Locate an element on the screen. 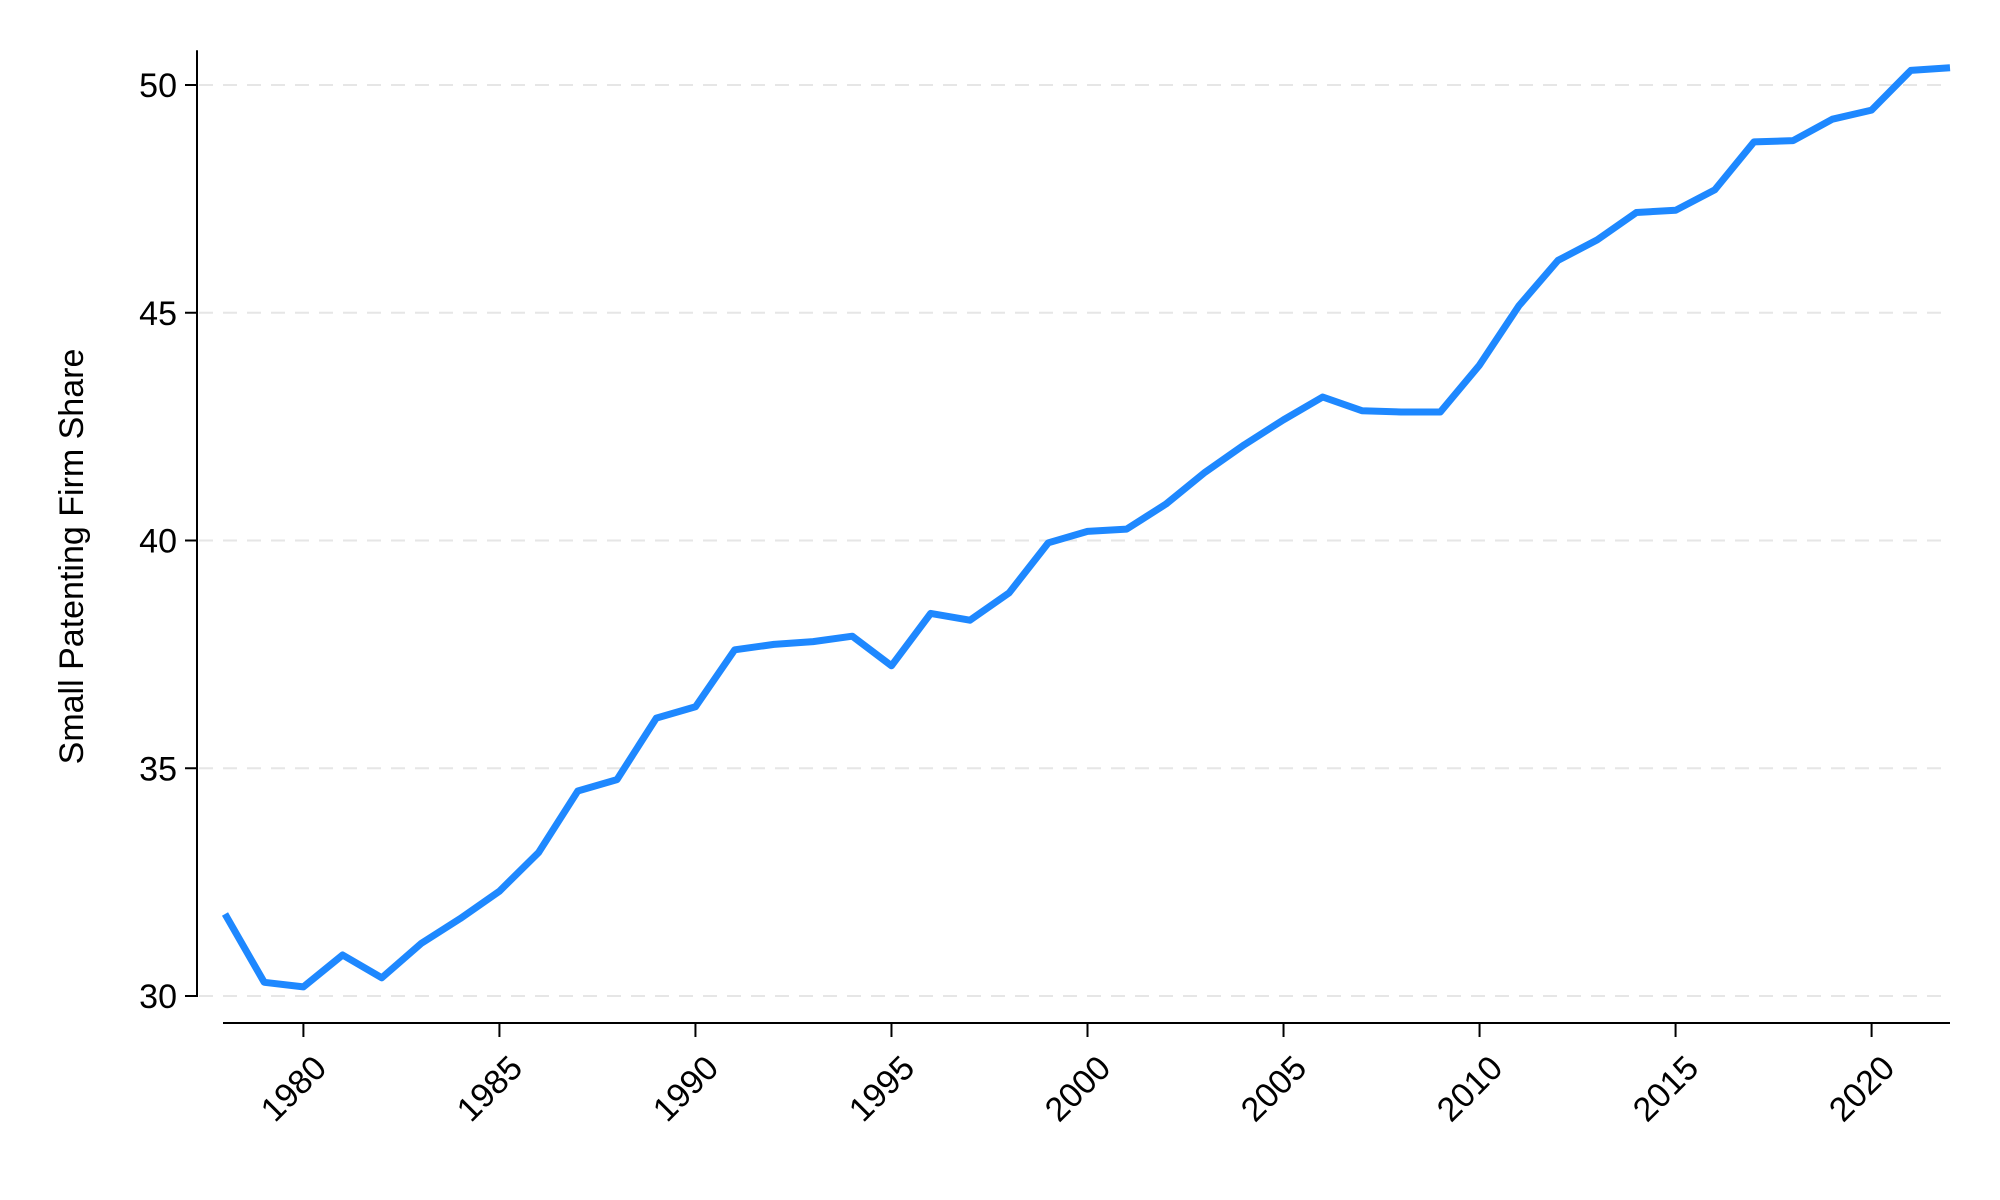 This screenshot has width=2000, height=1200. x-tick-label: 1980 is located at coordinates (294, 1089).